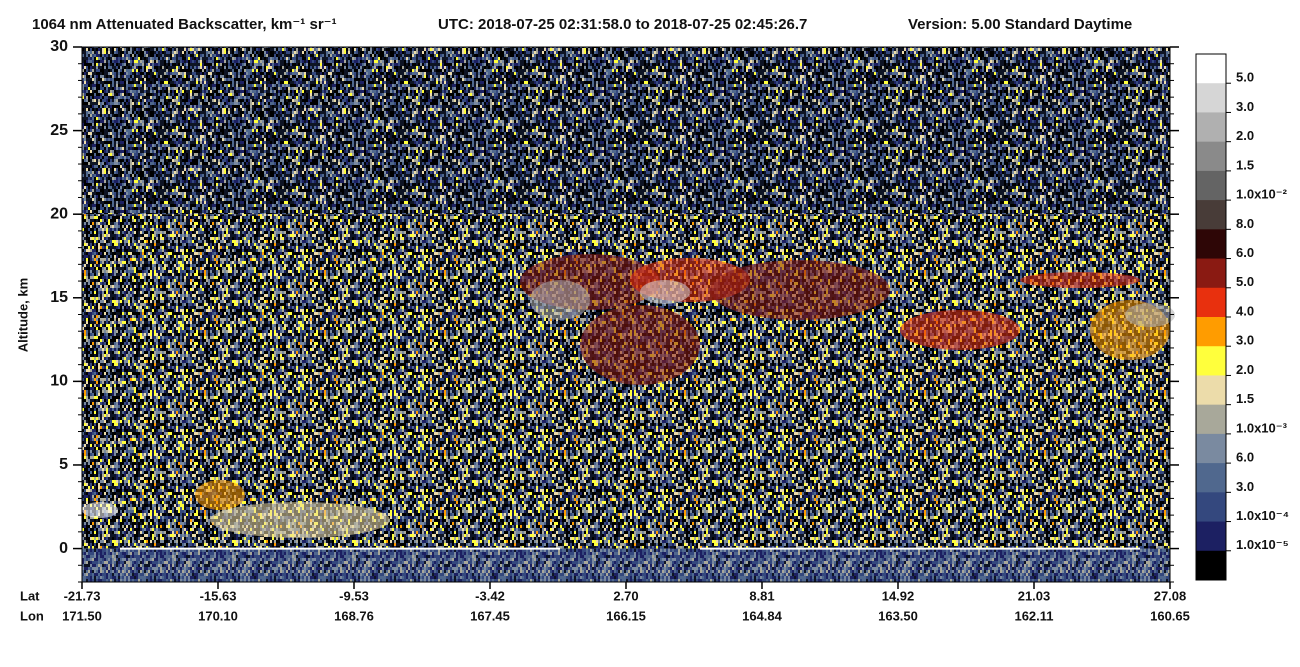 The height and width of the screenshot is (667, 1300). I want to click on x-tick-label: 160.65, so click(1170, 615).